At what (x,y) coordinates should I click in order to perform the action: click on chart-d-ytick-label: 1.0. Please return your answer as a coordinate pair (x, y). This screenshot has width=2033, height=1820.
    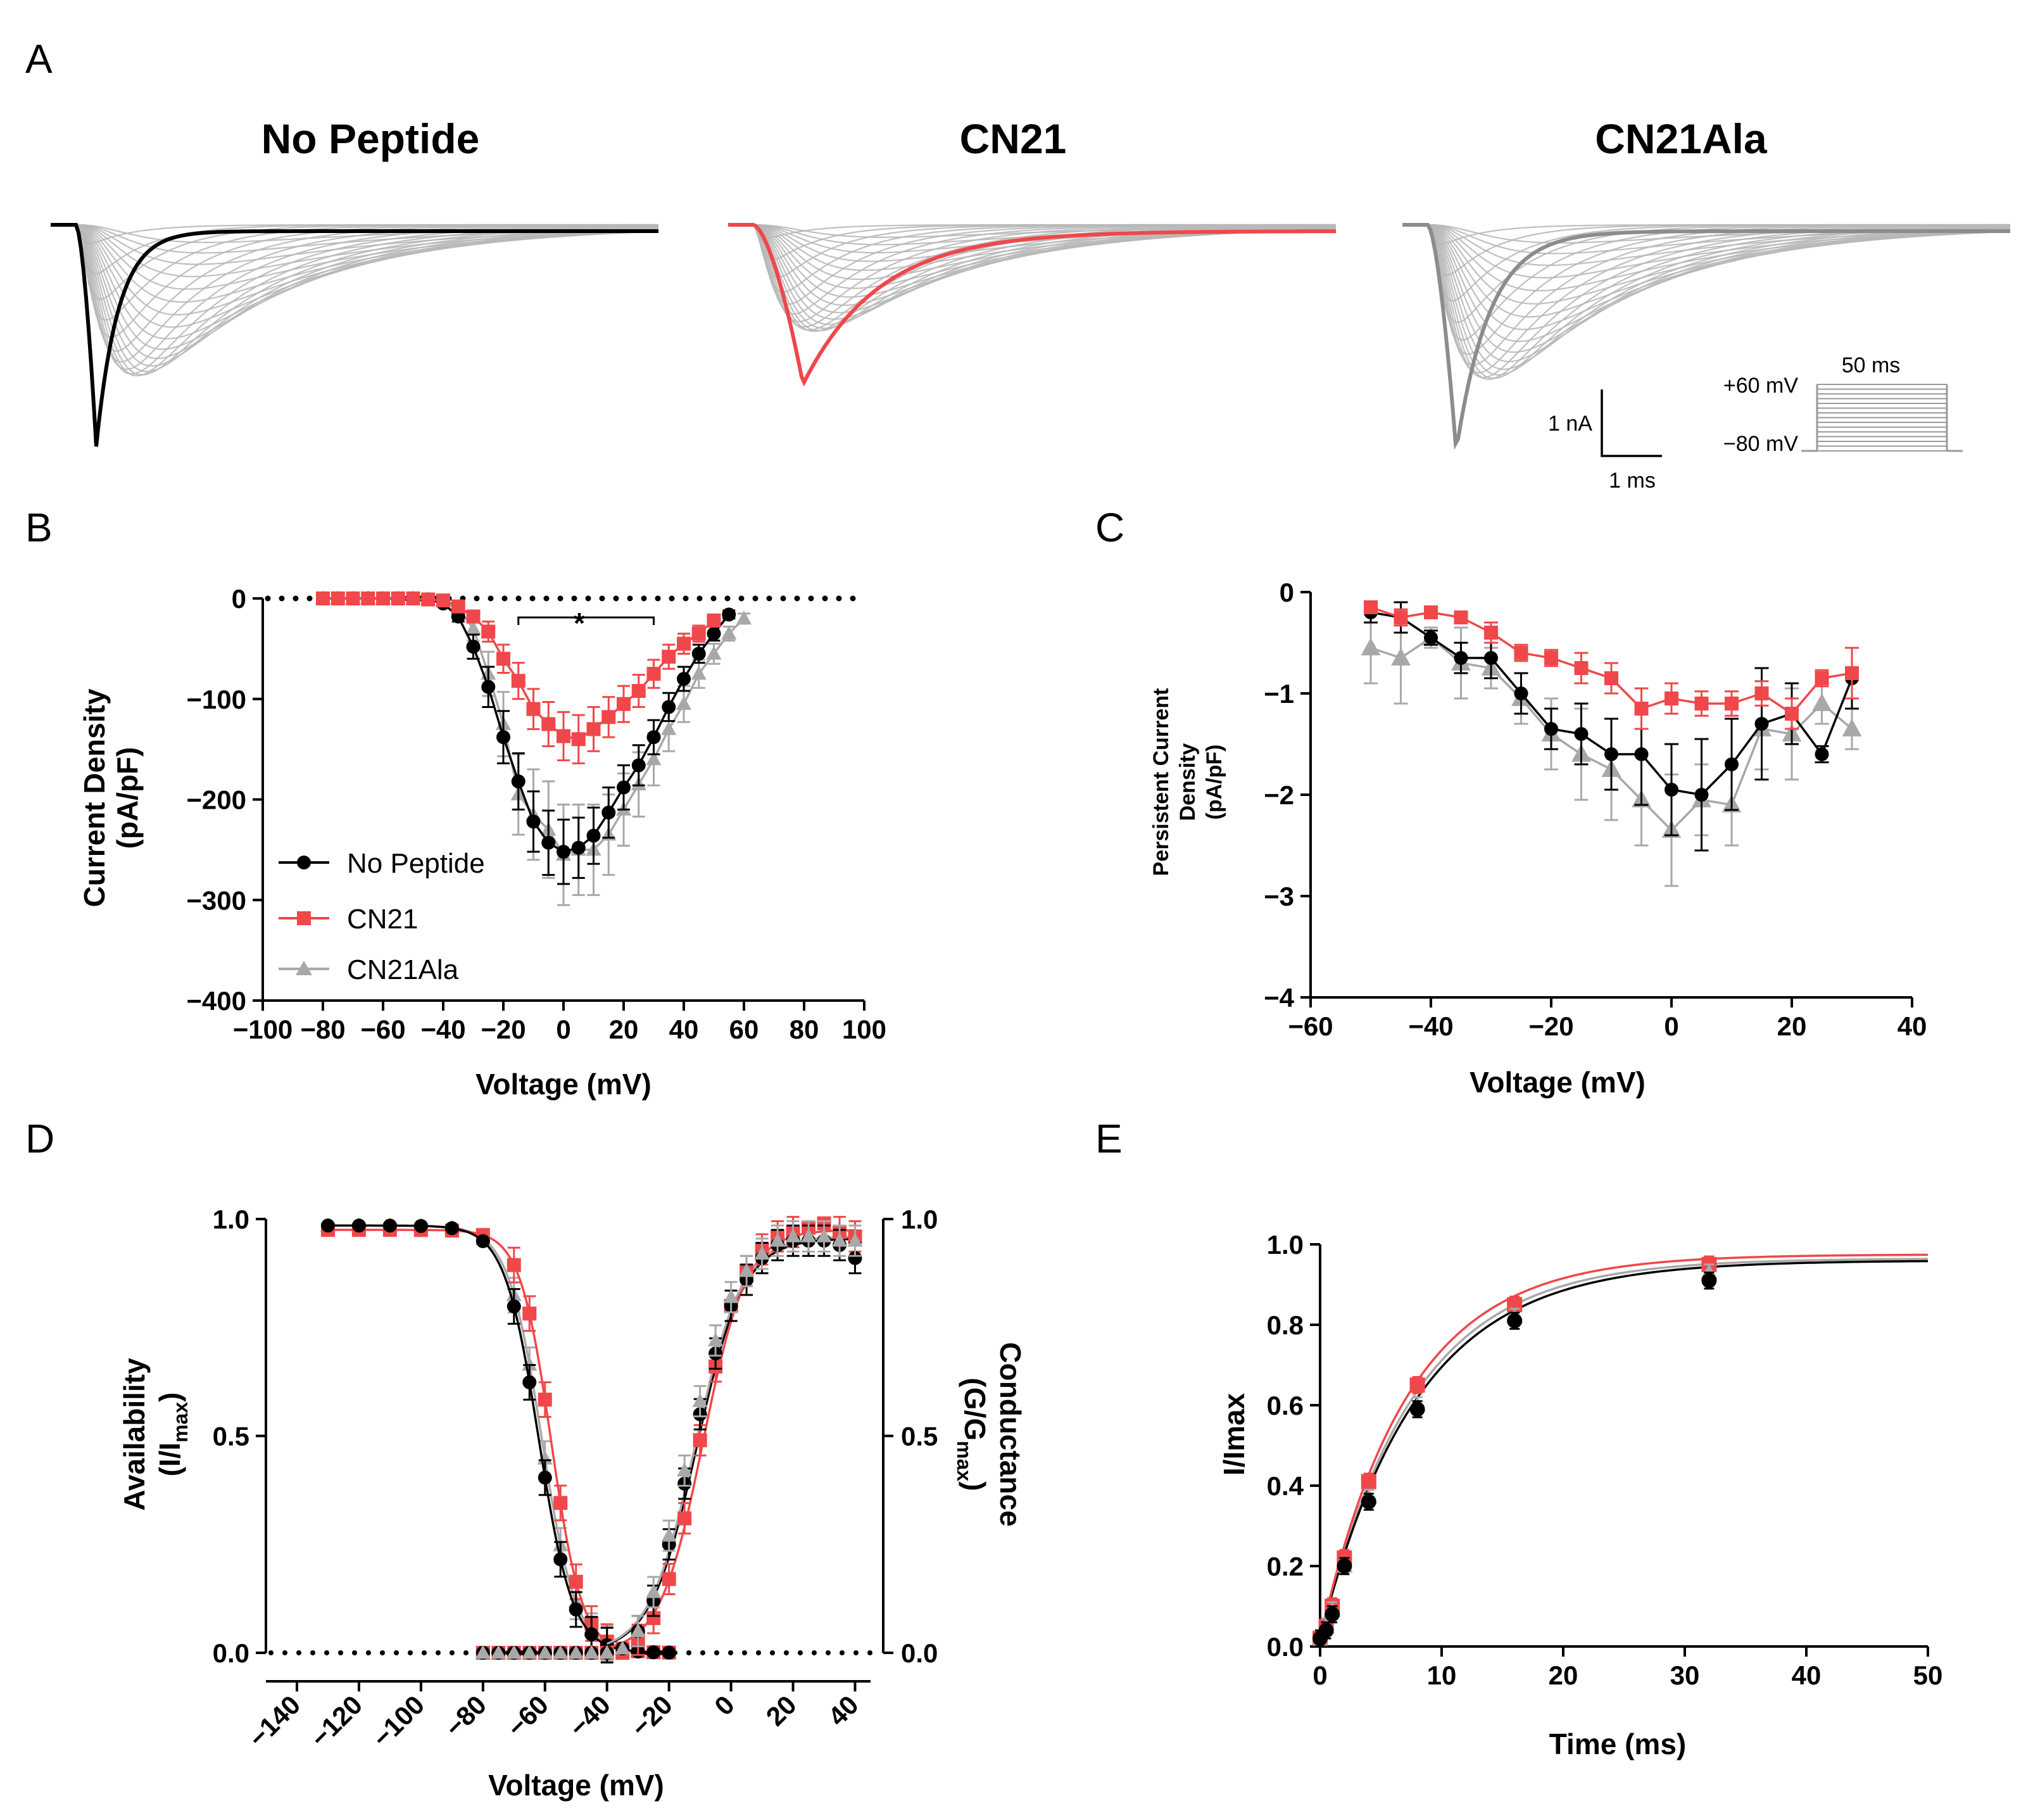
    Looking at the image, I should click on (231, 1219).